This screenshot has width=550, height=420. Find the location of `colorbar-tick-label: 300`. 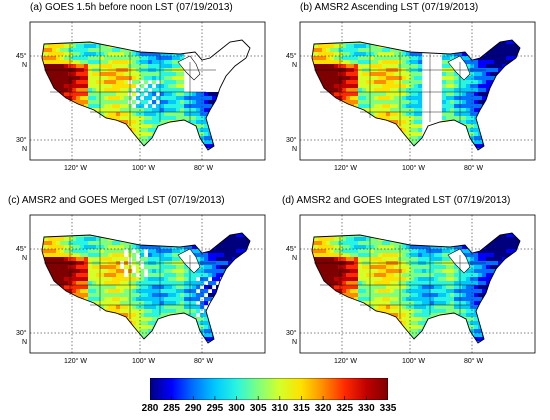

colorbar-tick-label: 300 is located at coordinates (236, 408).